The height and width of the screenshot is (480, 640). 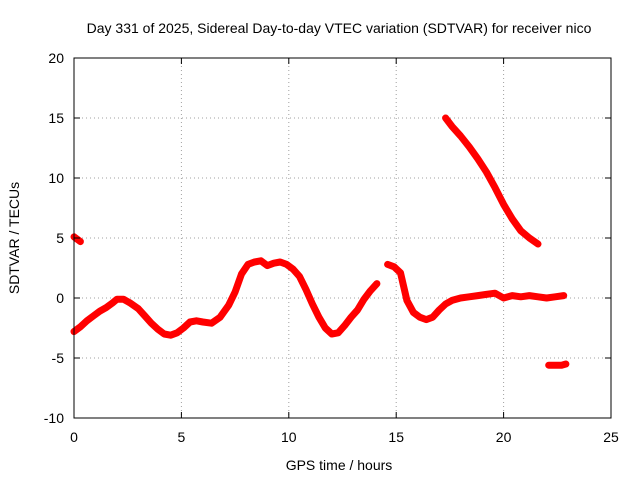 What do you see at coordinates (504, 437) in the screenshot?
I see `x-tick-label: 20` at bounding box center [504, 437].